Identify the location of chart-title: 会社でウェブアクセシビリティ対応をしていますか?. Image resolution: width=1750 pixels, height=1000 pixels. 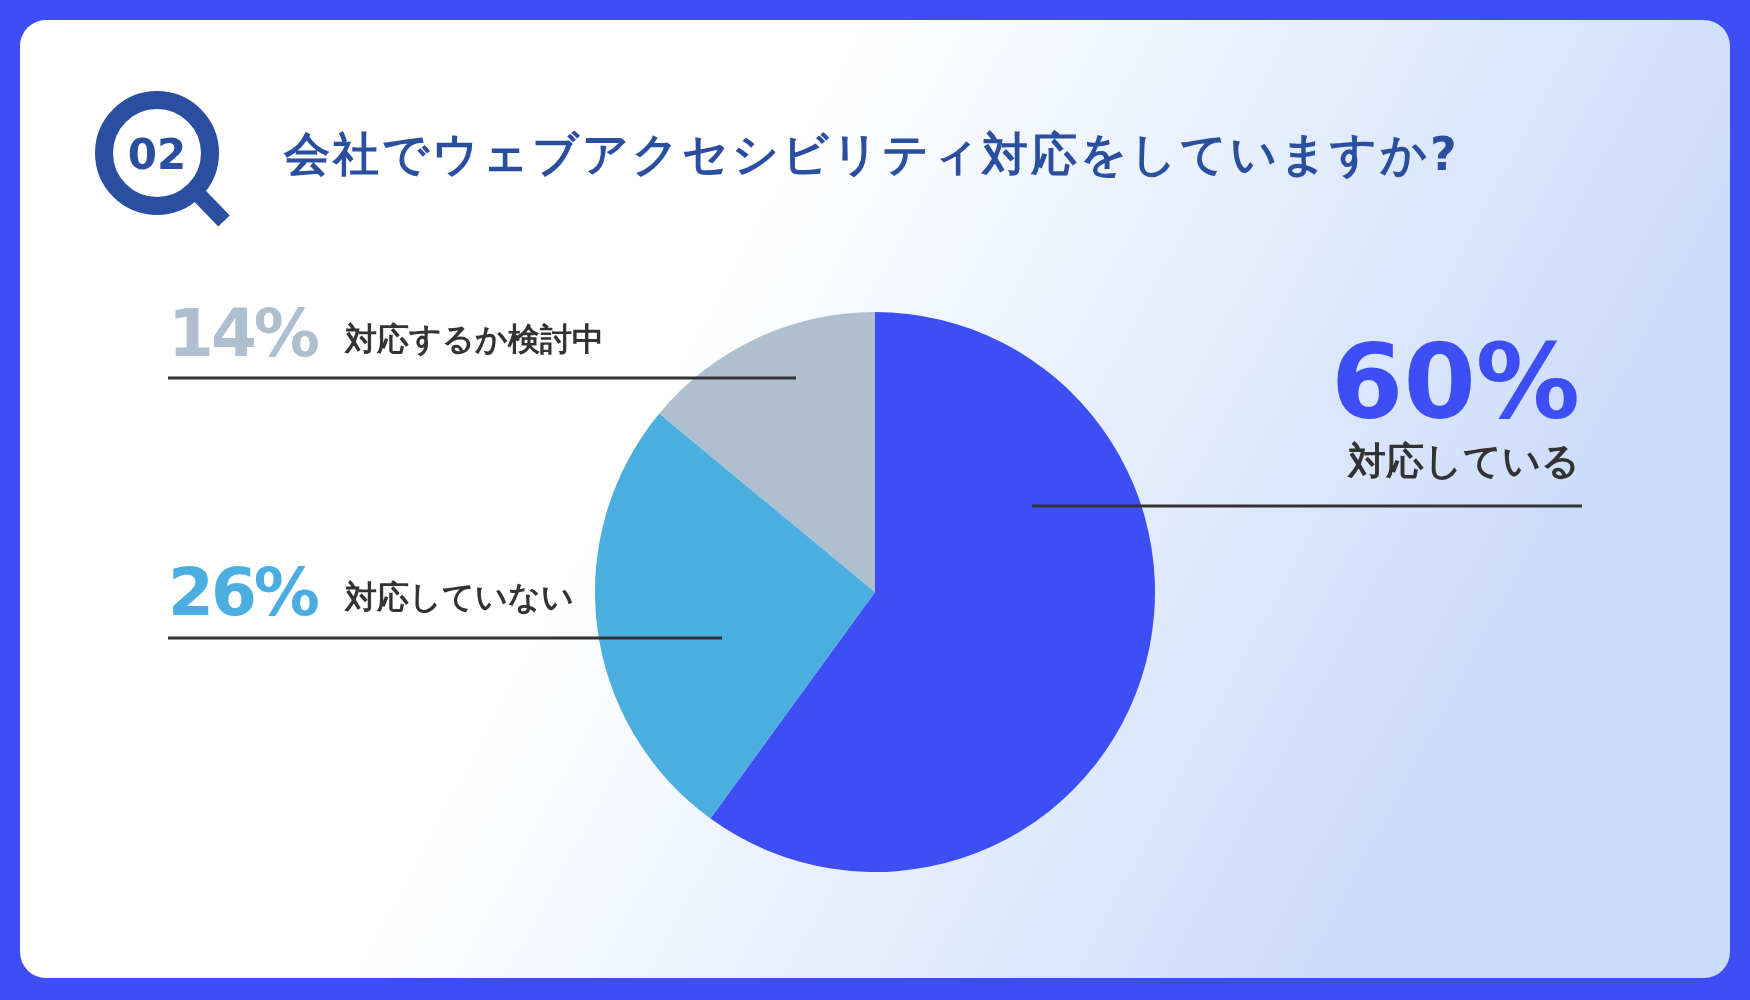
(871, 154).